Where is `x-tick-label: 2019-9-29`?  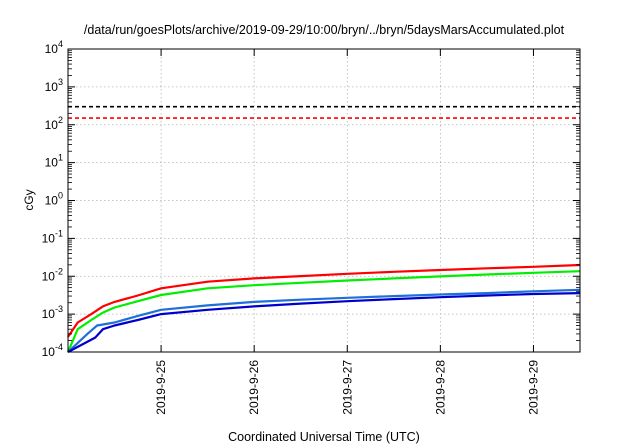
x-tick-label: 2019-9-29 is located at coordinates (533, 387).